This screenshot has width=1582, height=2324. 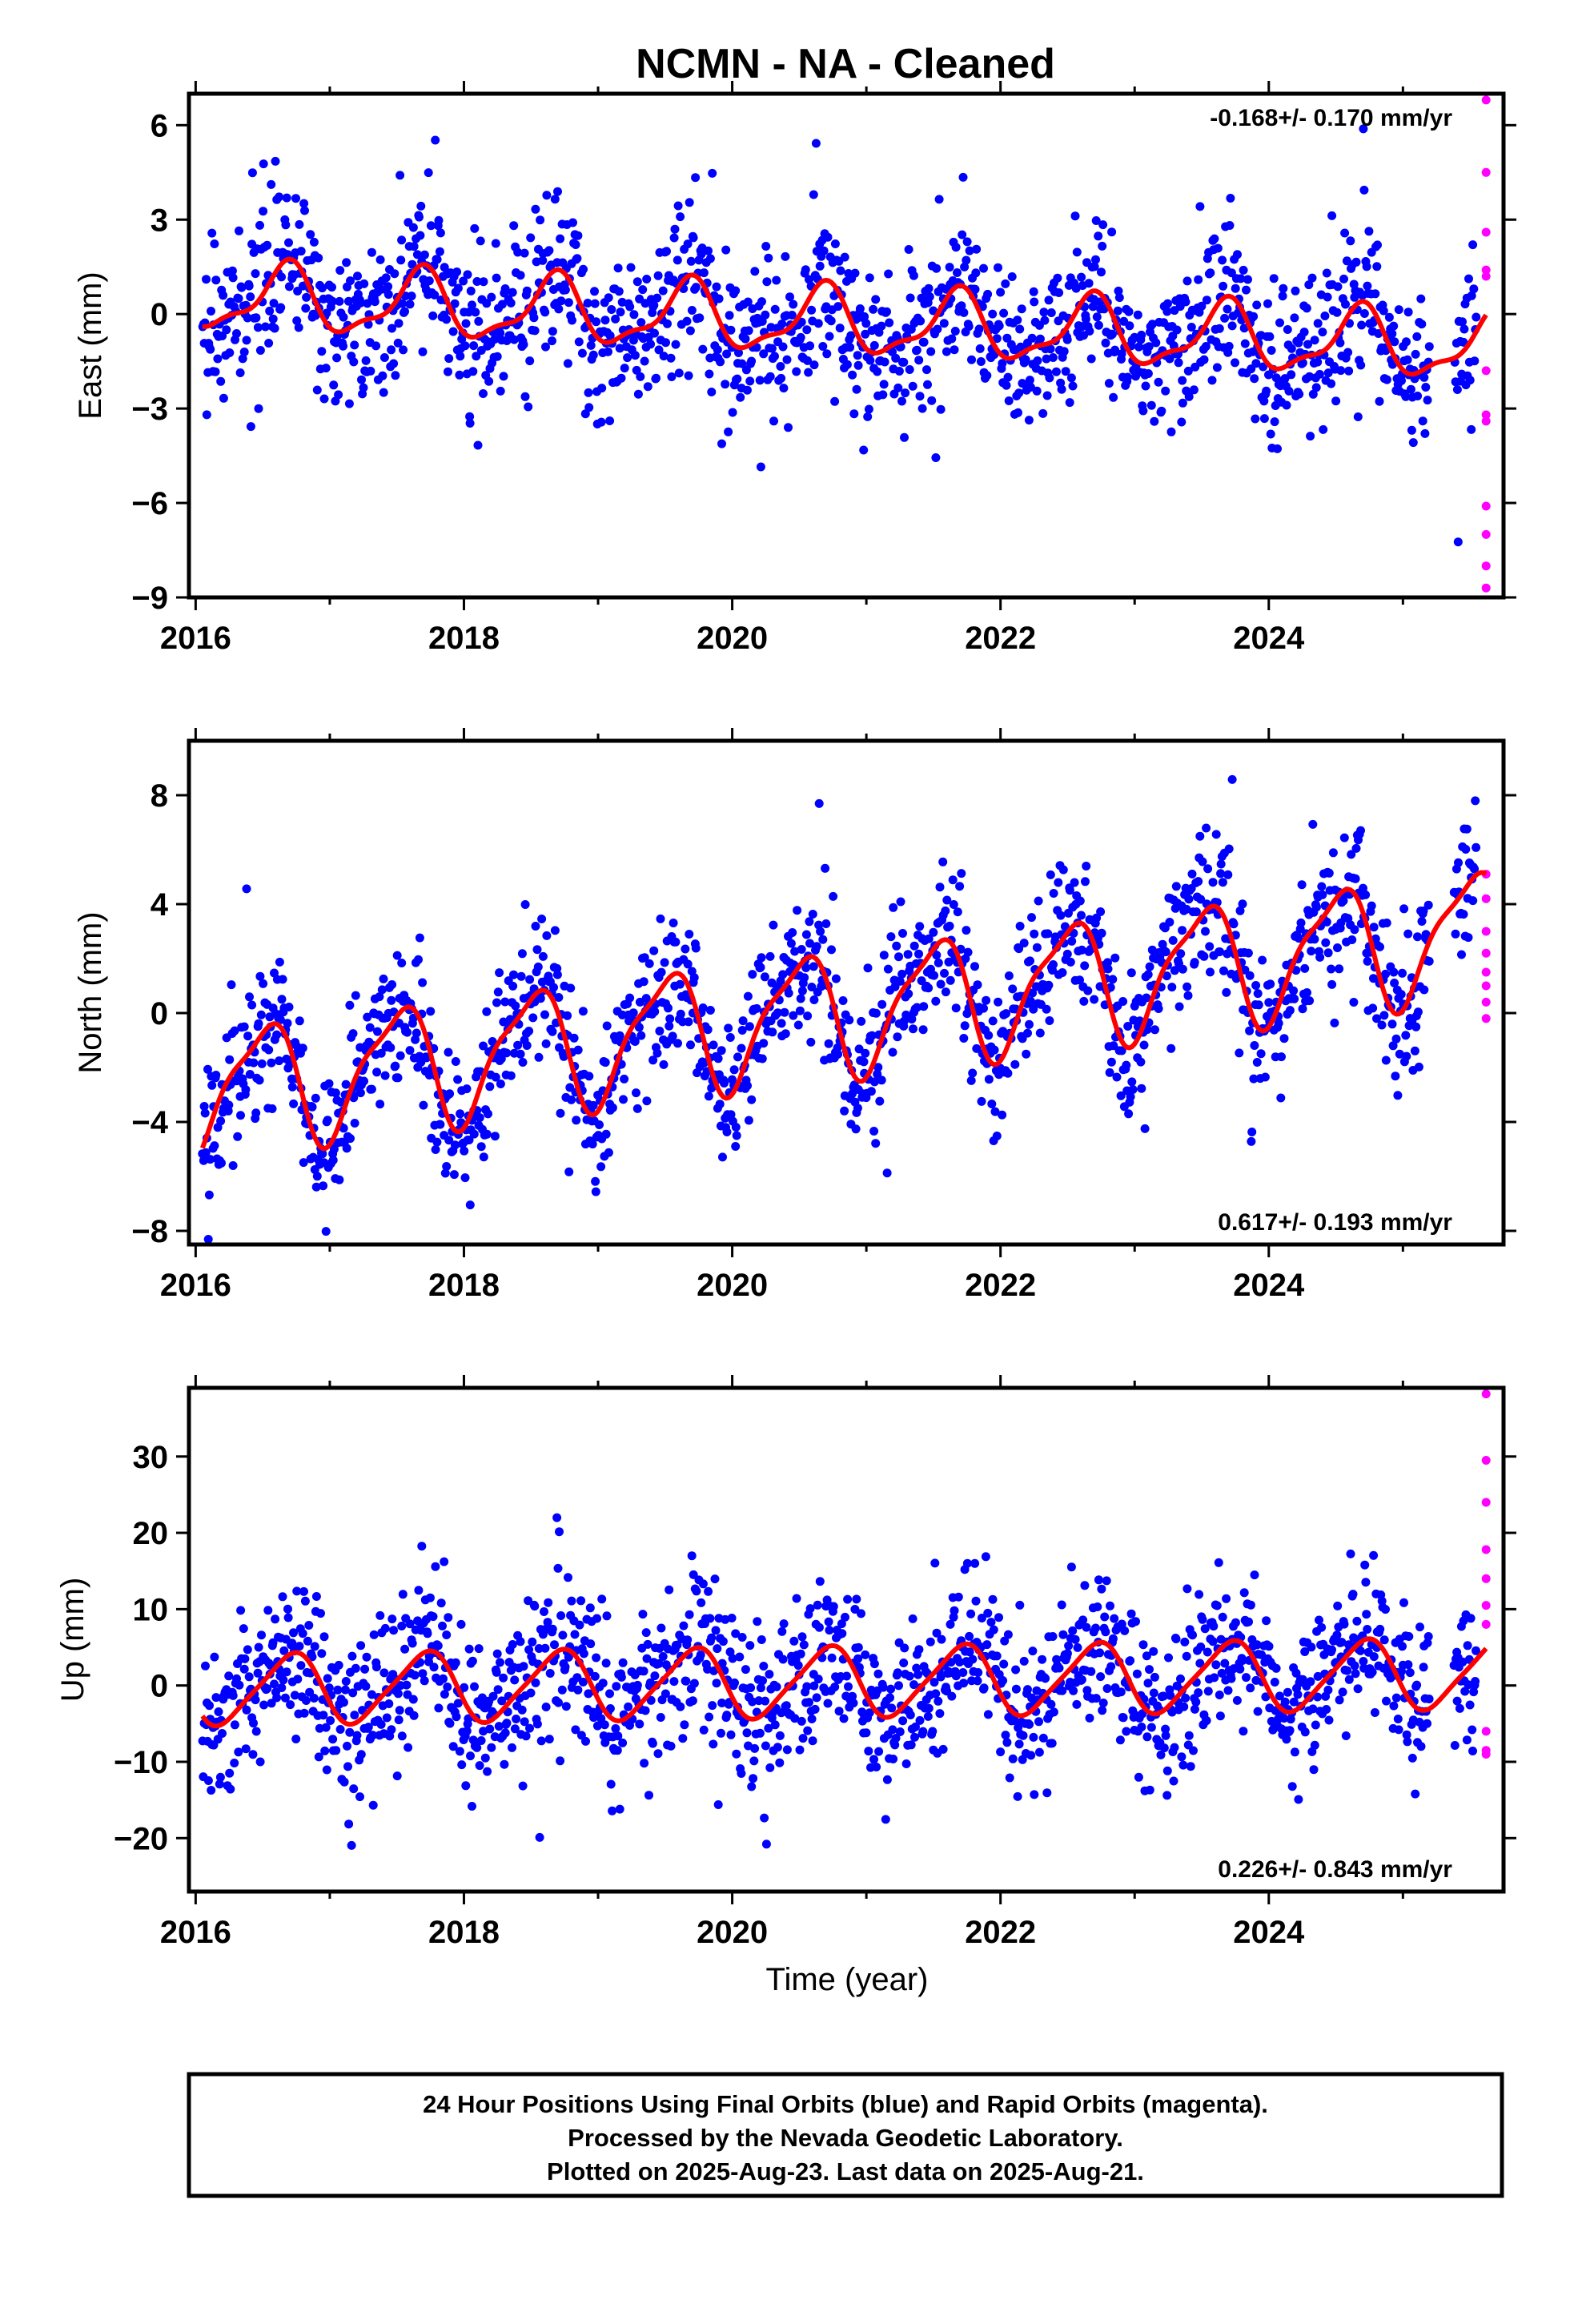 What do you see at coordinates (160, 905) in the screenshot?
I see `north-y-tick-label: 4` at bounding box center [160, 905].